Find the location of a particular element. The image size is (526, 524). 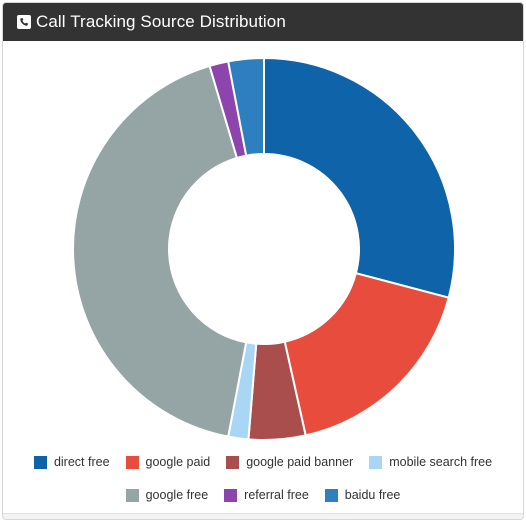

legend-label: google free is located at coordinates (177, 495).